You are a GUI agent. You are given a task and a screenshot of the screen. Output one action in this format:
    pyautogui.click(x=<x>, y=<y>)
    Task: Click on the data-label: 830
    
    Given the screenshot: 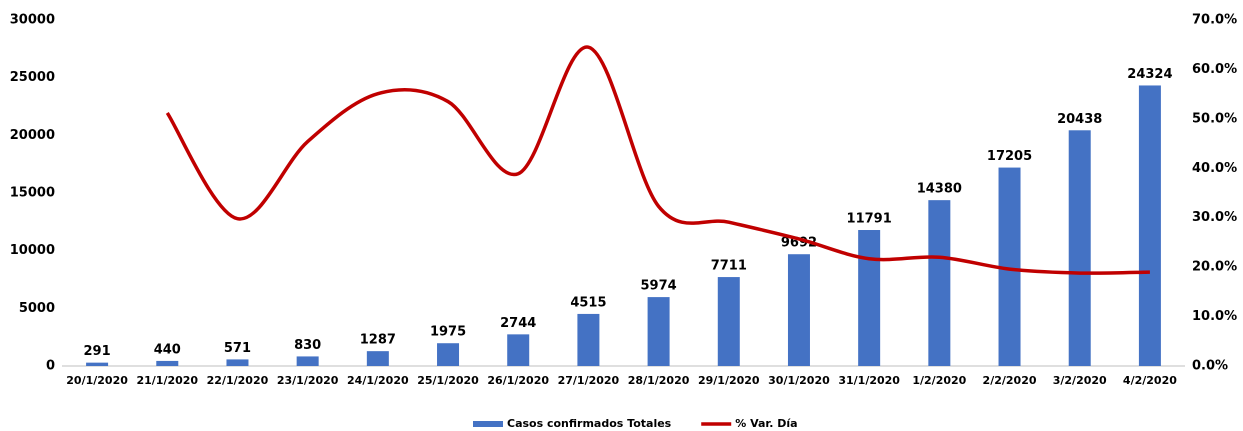 What is the action you would take?
    pyautogui.click(x=307, y=345)
    